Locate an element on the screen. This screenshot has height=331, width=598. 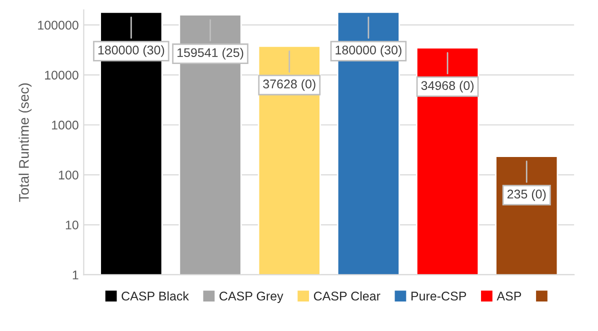
y-tick-label: 1000 is located at coordinates (65, 125).